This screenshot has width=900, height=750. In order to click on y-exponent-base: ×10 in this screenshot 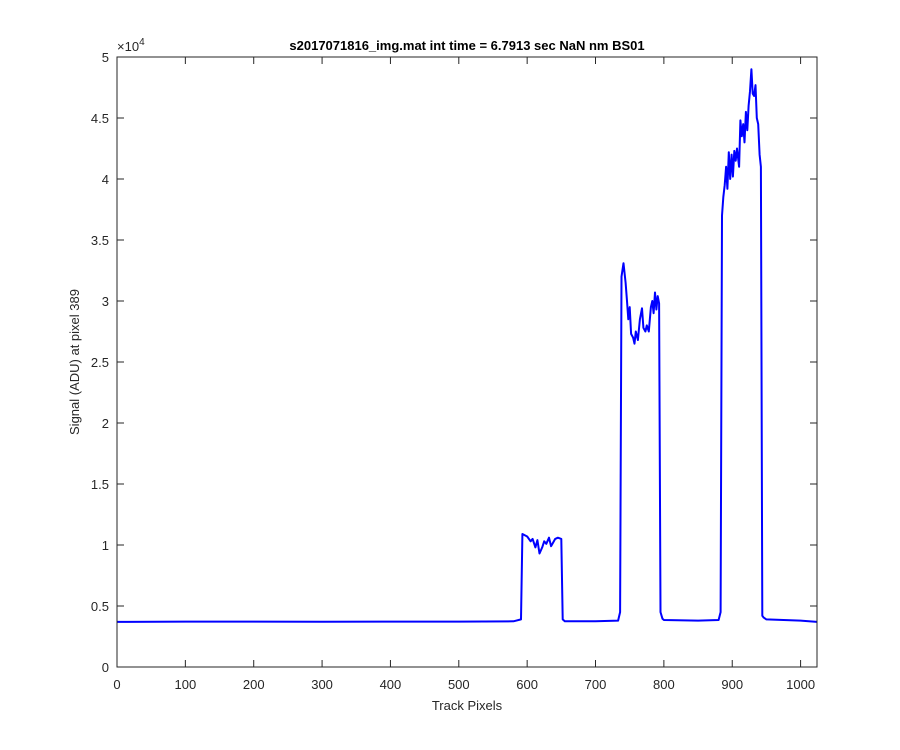, I will do `click(128, 46)`.